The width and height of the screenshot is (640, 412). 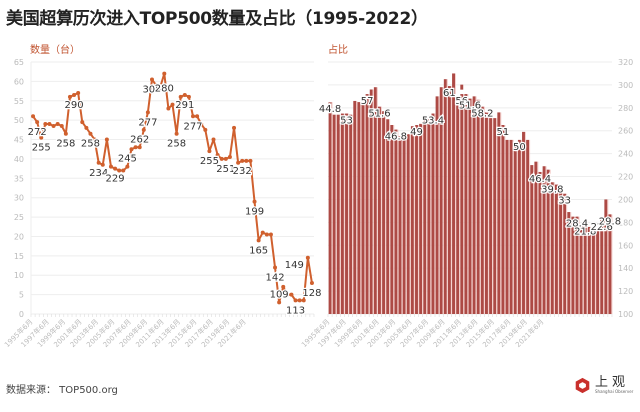 What do you see at coordinates (625, 131) in the screenshot?
I see `svg-text: 260` at bounding box center [625, 131].